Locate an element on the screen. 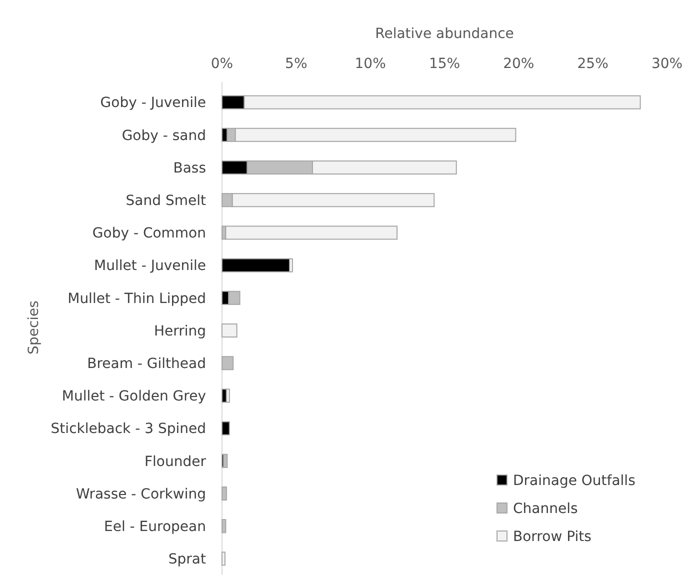  y-tick-label: Bass is located at coordinates (189, 168).